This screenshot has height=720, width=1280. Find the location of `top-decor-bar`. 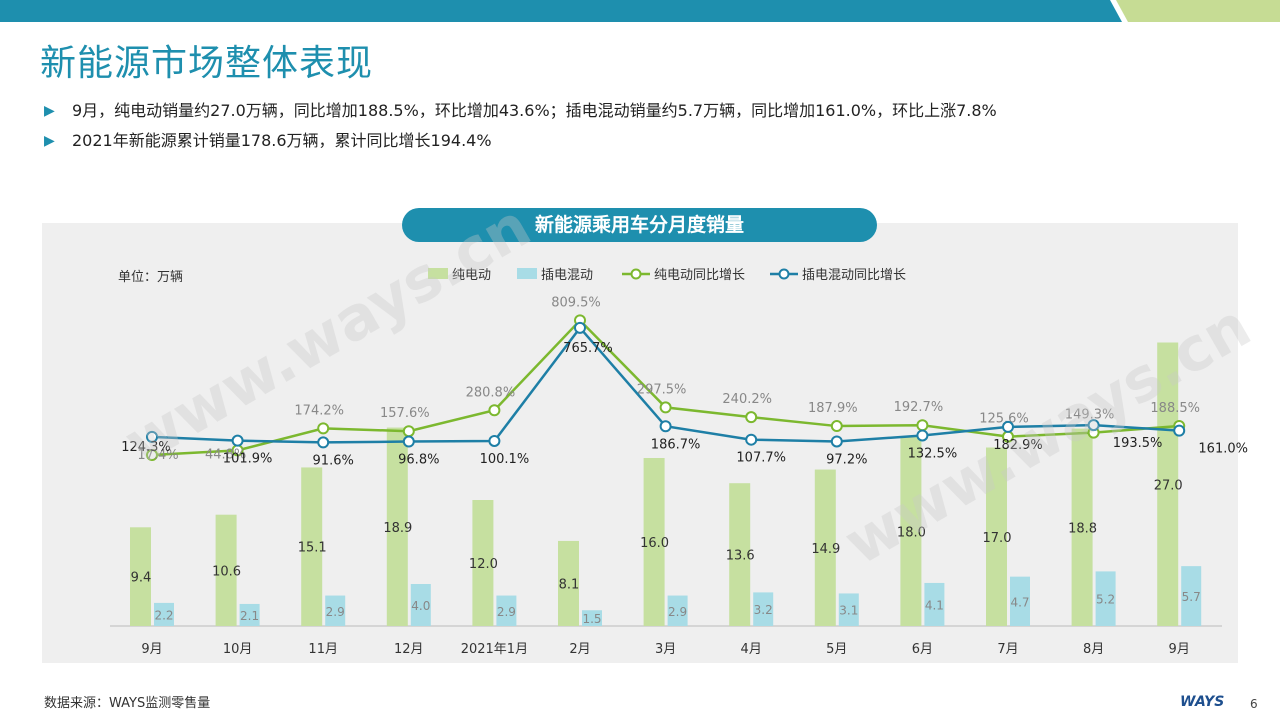

top-decor-bar is located at coordinates (640, 11).